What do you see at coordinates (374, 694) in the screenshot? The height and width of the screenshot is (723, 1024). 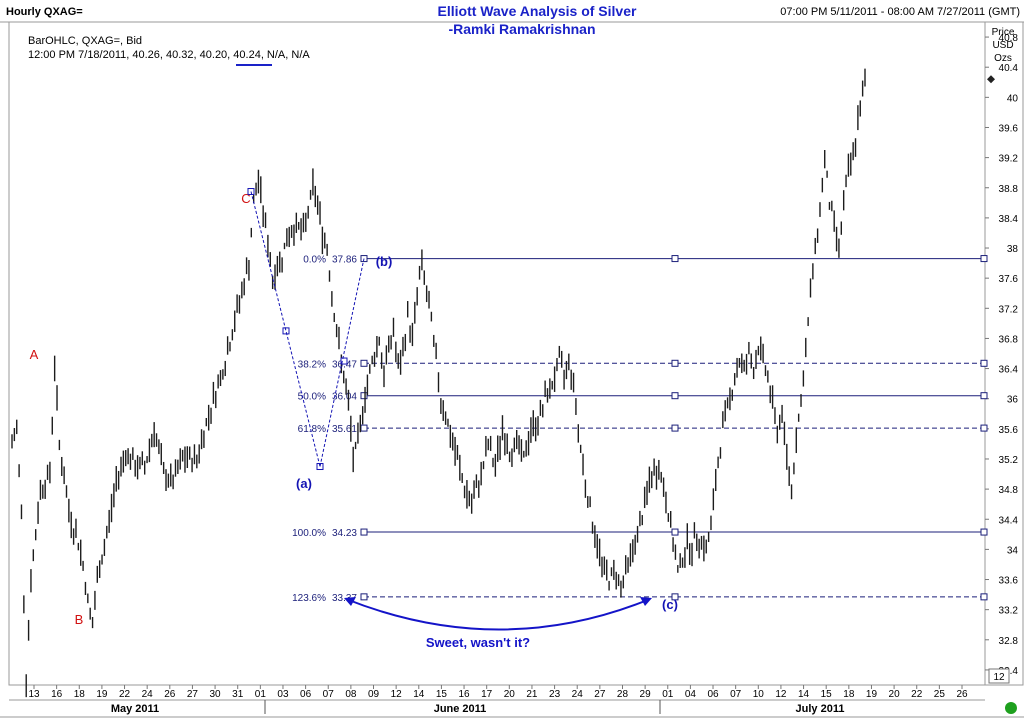 I see `x-tick-label: 09` at bounding box center [374, 694].